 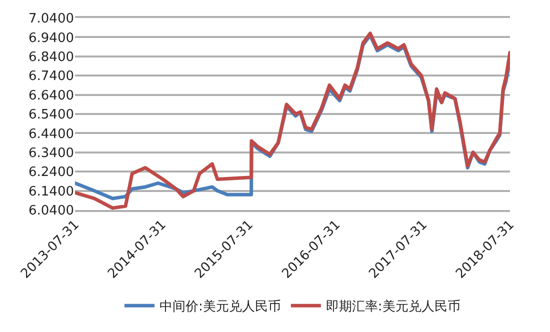 What do you see at coordinates (51, 76) in the screenshot?
I see `y-tick-label: 6.7400` at bounding box center [51, 76].